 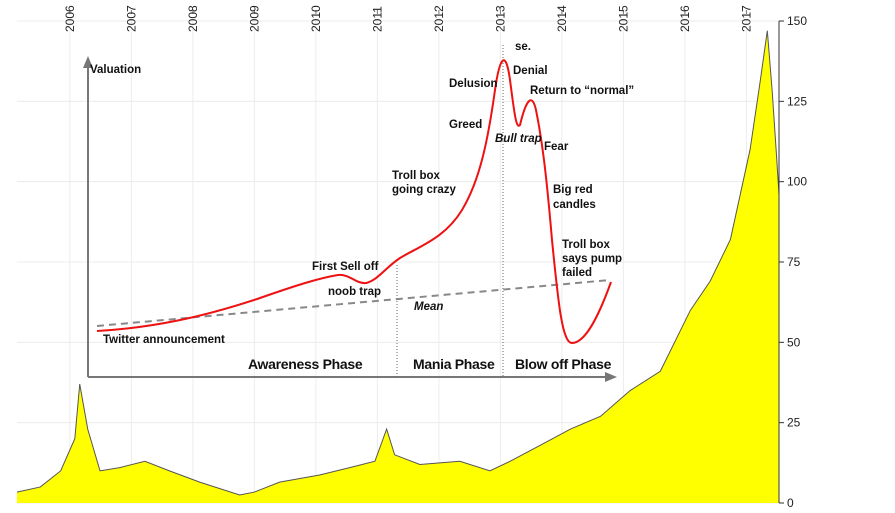 What do you see at coordinates (70, 18) in the screenshot?
I see `x-tick-label: 2006` at bounding box center [70, 18].